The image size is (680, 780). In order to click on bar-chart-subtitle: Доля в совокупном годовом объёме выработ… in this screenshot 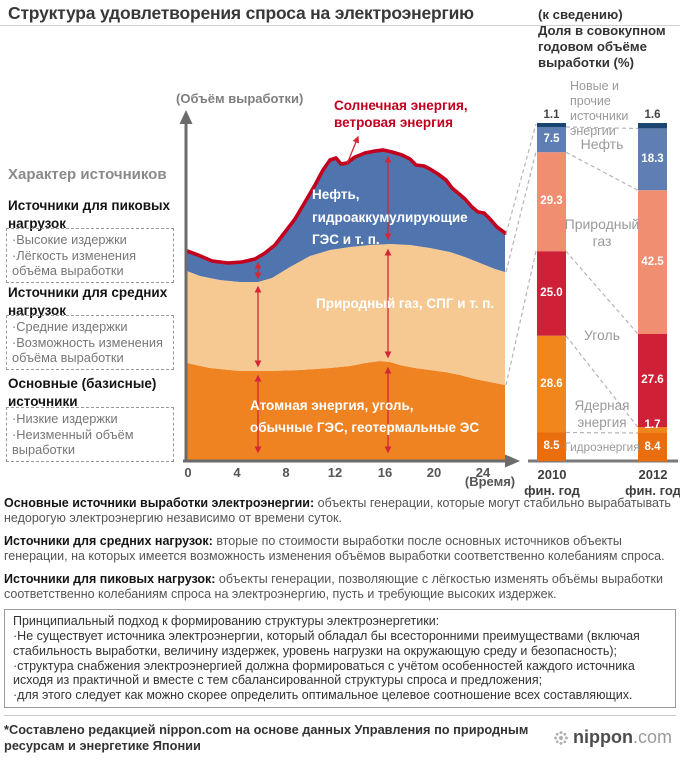, I will do `click(602, 46)`.